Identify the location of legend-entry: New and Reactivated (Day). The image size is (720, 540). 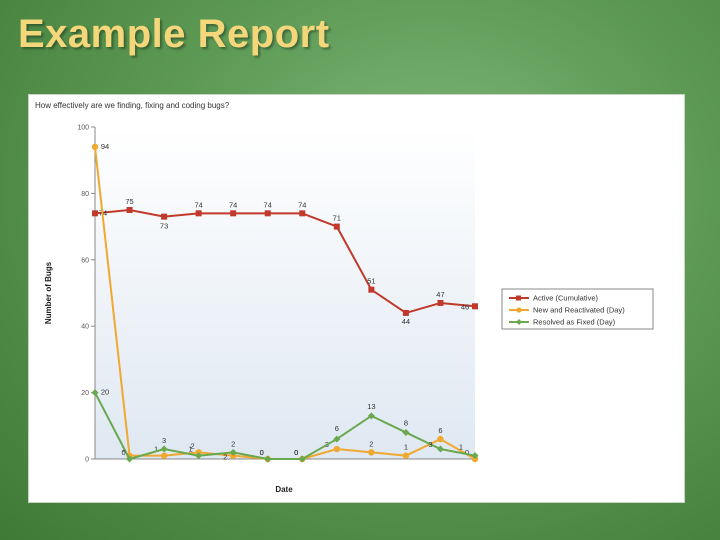
(579, 310).